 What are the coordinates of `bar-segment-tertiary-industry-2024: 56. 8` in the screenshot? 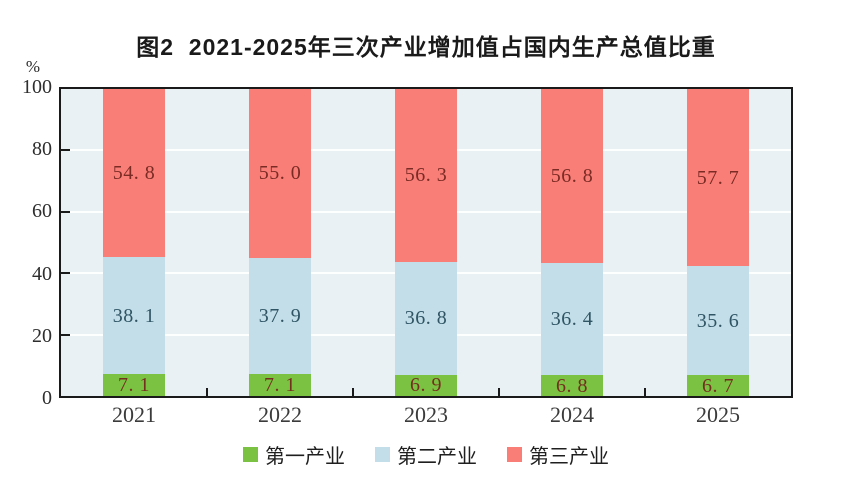 It's located at (572, 176).